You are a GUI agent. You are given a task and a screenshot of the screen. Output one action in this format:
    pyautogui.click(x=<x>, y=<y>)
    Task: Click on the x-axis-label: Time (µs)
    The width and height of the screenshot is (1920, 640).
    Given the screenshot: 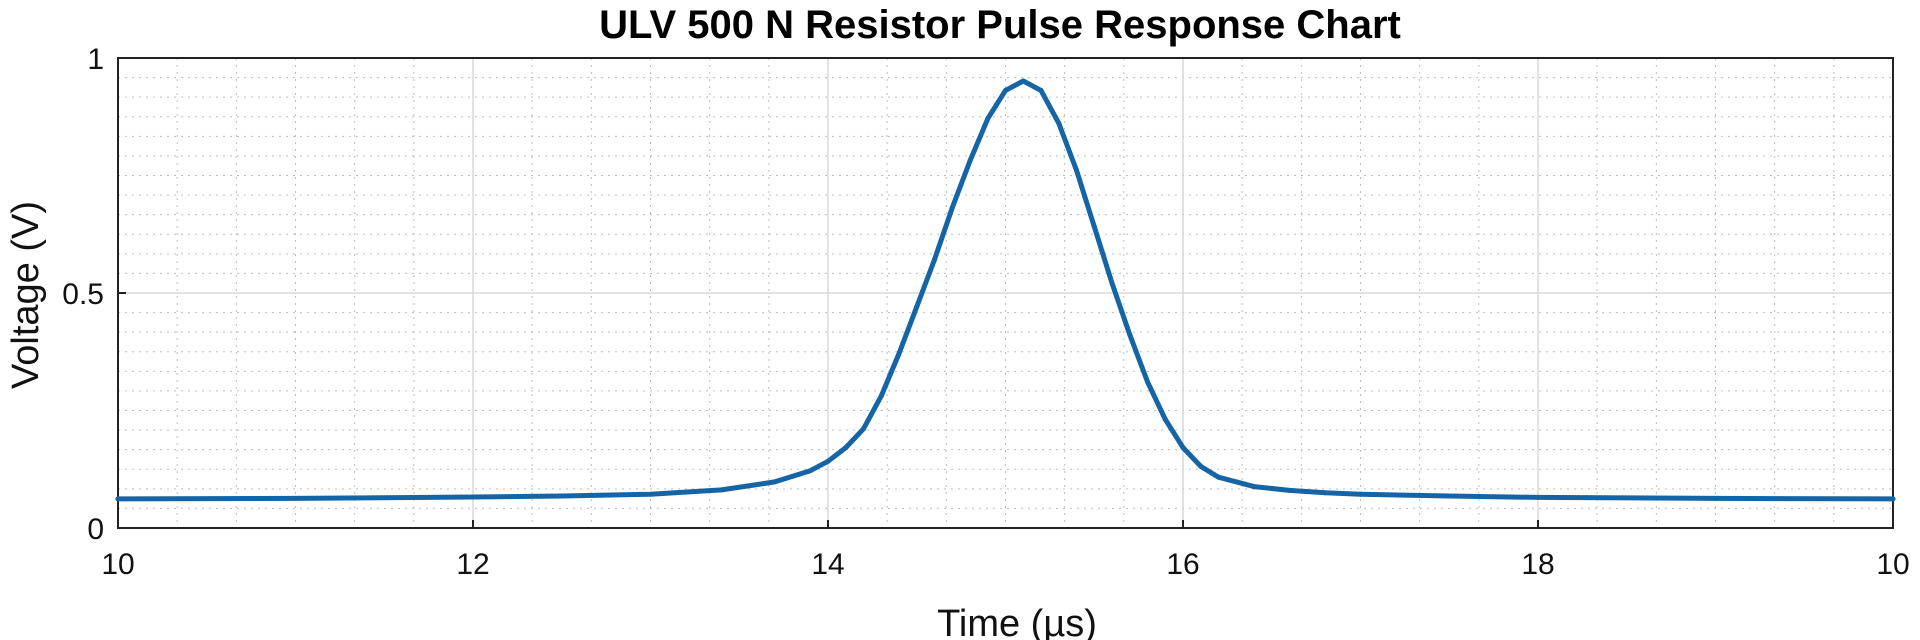 What is the action you would take?
    pyautogui.click(x=1017, y=621)
    